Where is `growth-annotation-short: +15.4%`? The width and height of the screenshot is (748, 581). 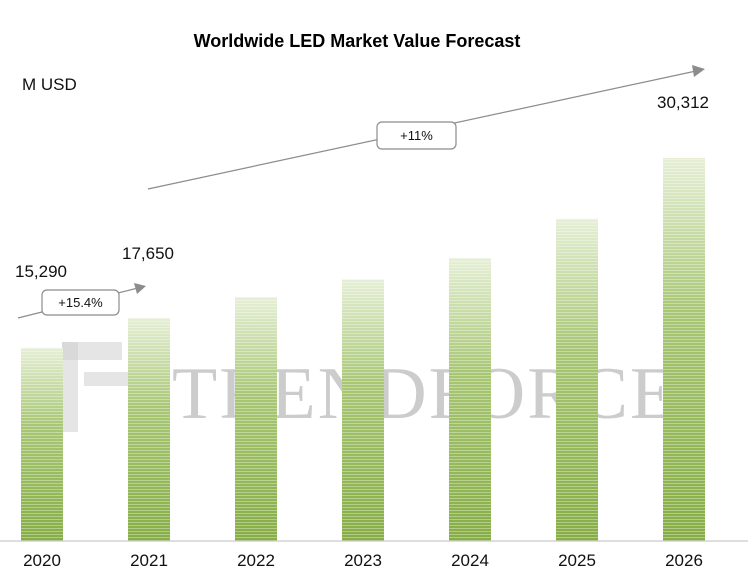
growth-annotation-short: +15.4% is located at coordinates (81, 301).